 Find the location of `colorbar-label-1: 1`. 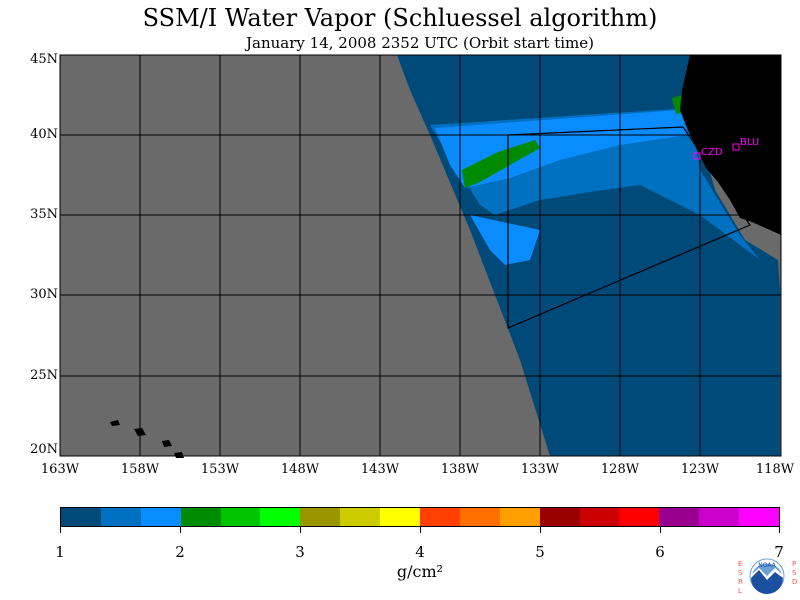

colorbar-label-1: 1 is located at coordinates (60, 552).